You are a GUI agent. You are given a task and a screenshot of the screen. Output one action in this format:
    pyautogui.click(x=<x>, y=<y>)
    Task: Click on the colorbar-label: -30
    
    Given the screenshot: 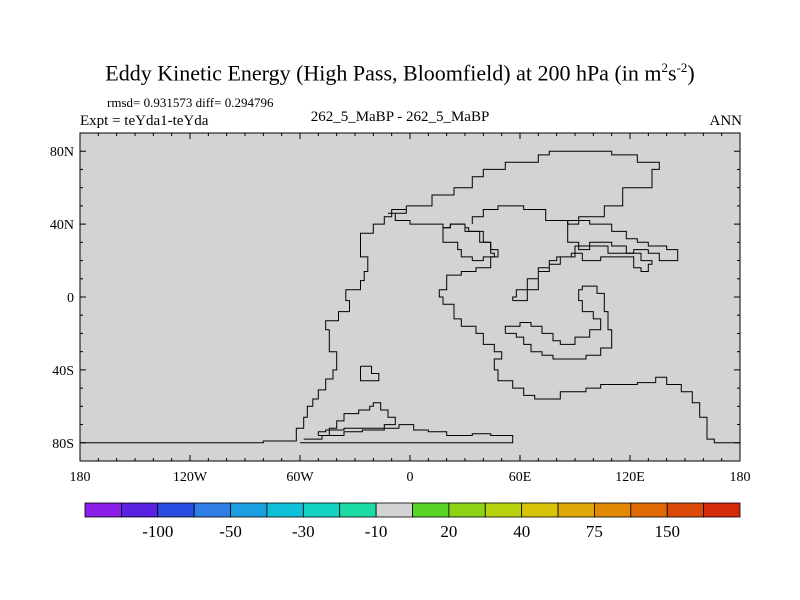 What is the action you would take?
    pyautogui.click(x=303, y=531)
    